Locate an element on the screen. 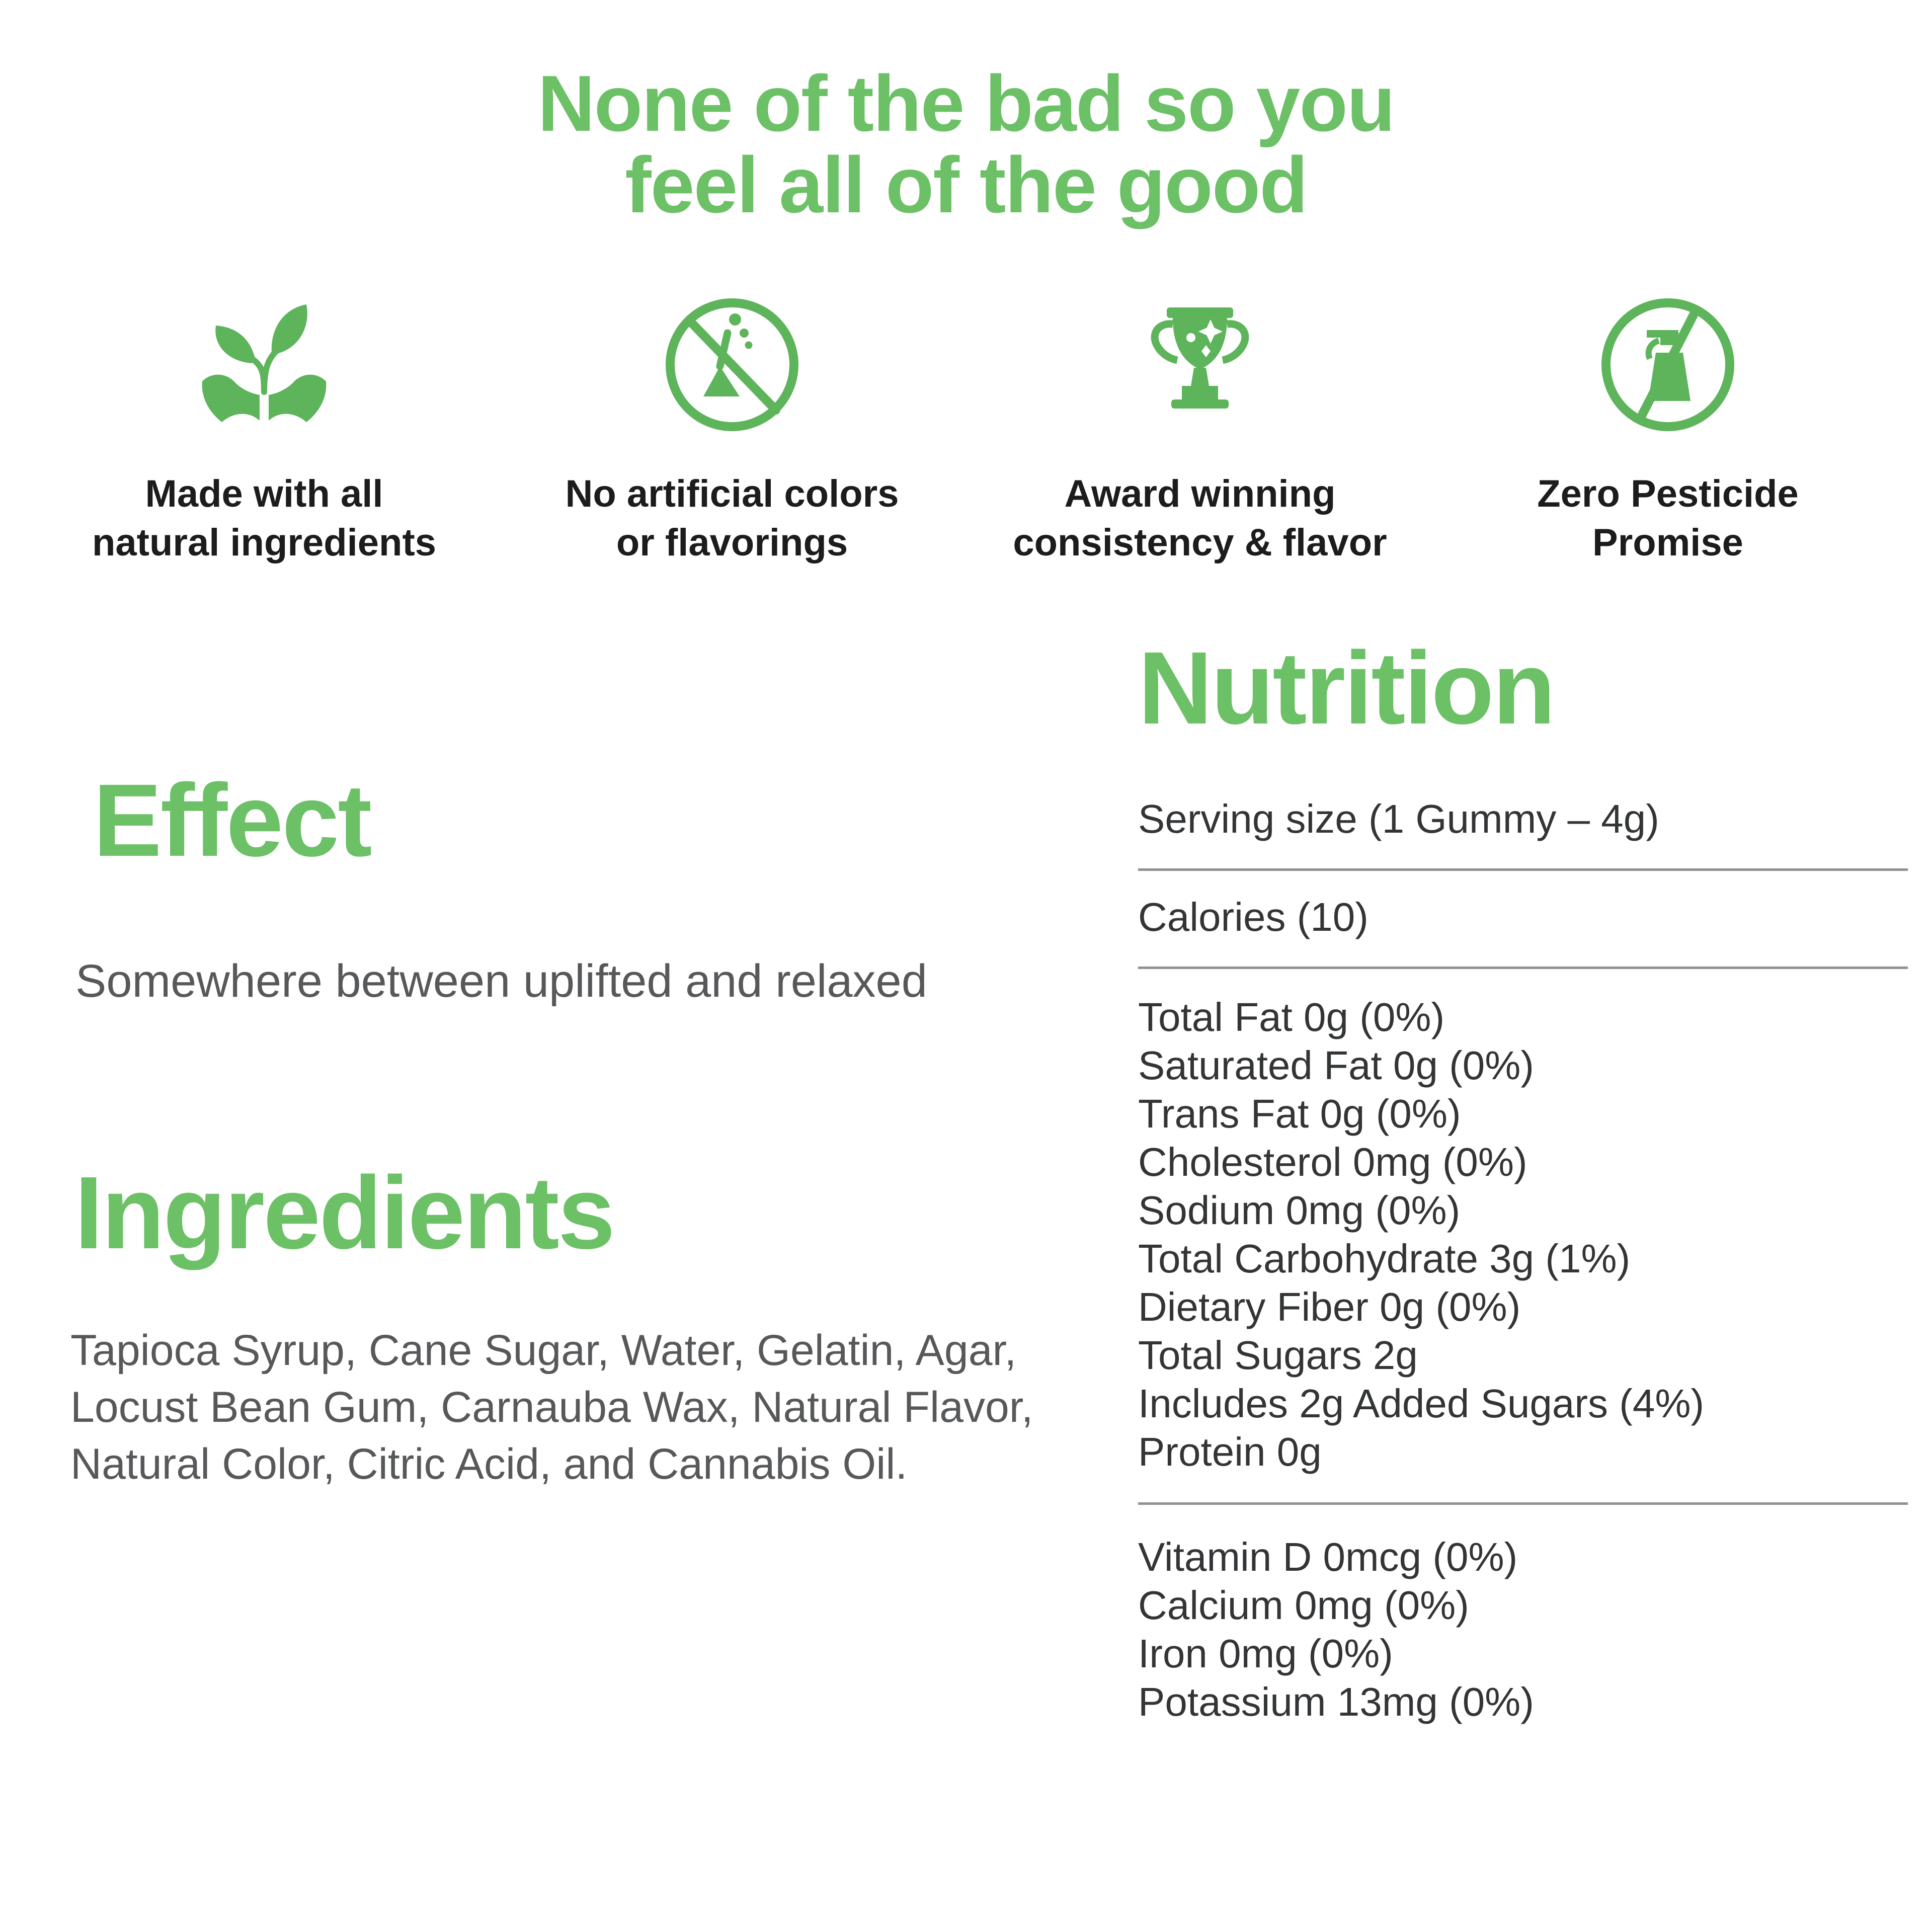  feature-label-line: No artificial colors is located at coordinates (732, 493).